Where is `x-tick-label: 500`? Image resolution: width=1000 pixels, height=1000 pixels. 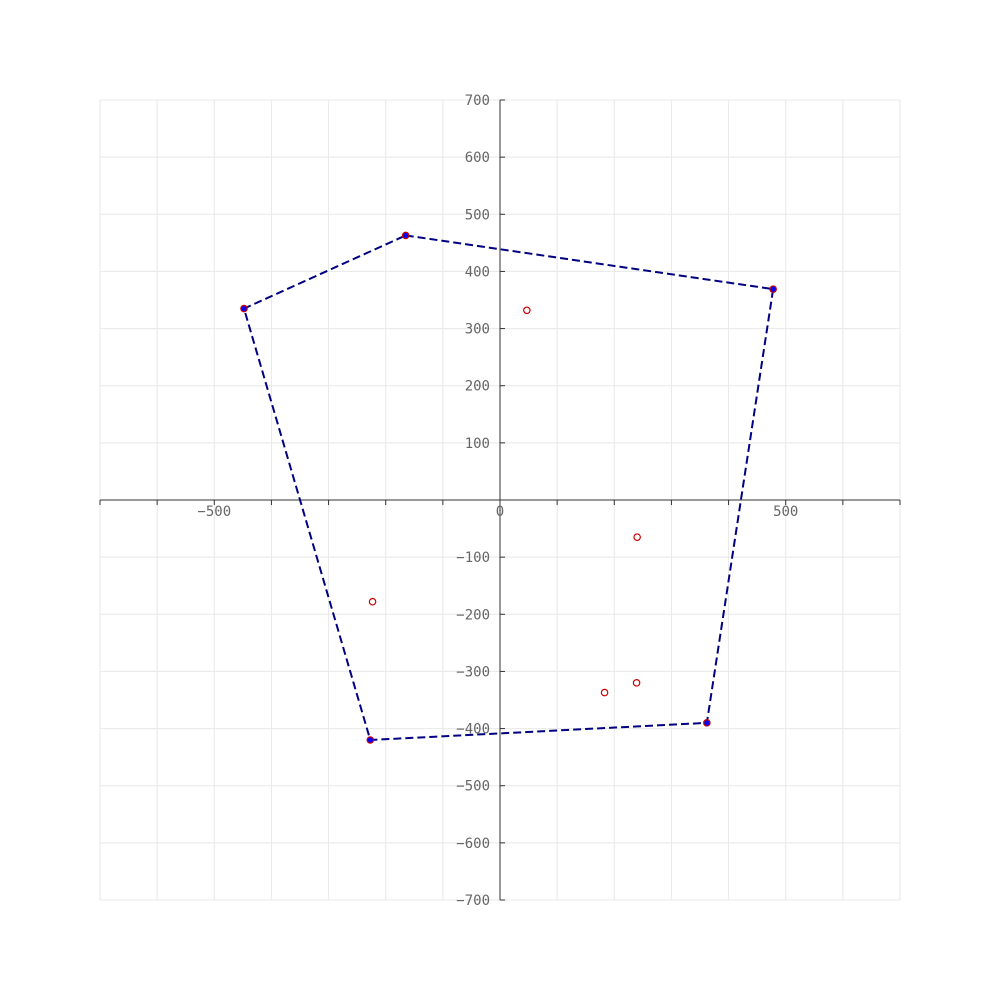
x-tick-label: 500 is located at coordinates (785, 512).